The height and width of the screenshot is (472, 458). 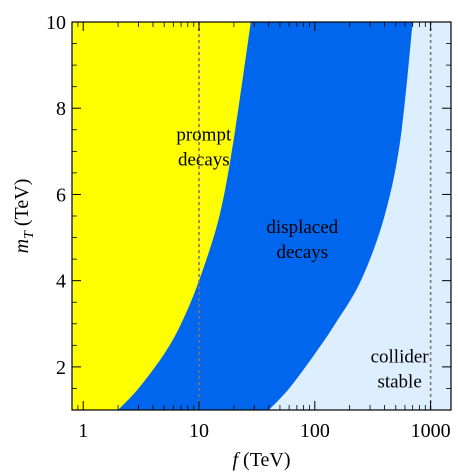 I want to click on region-label-displaced: decays, so click(x=302, y=252).